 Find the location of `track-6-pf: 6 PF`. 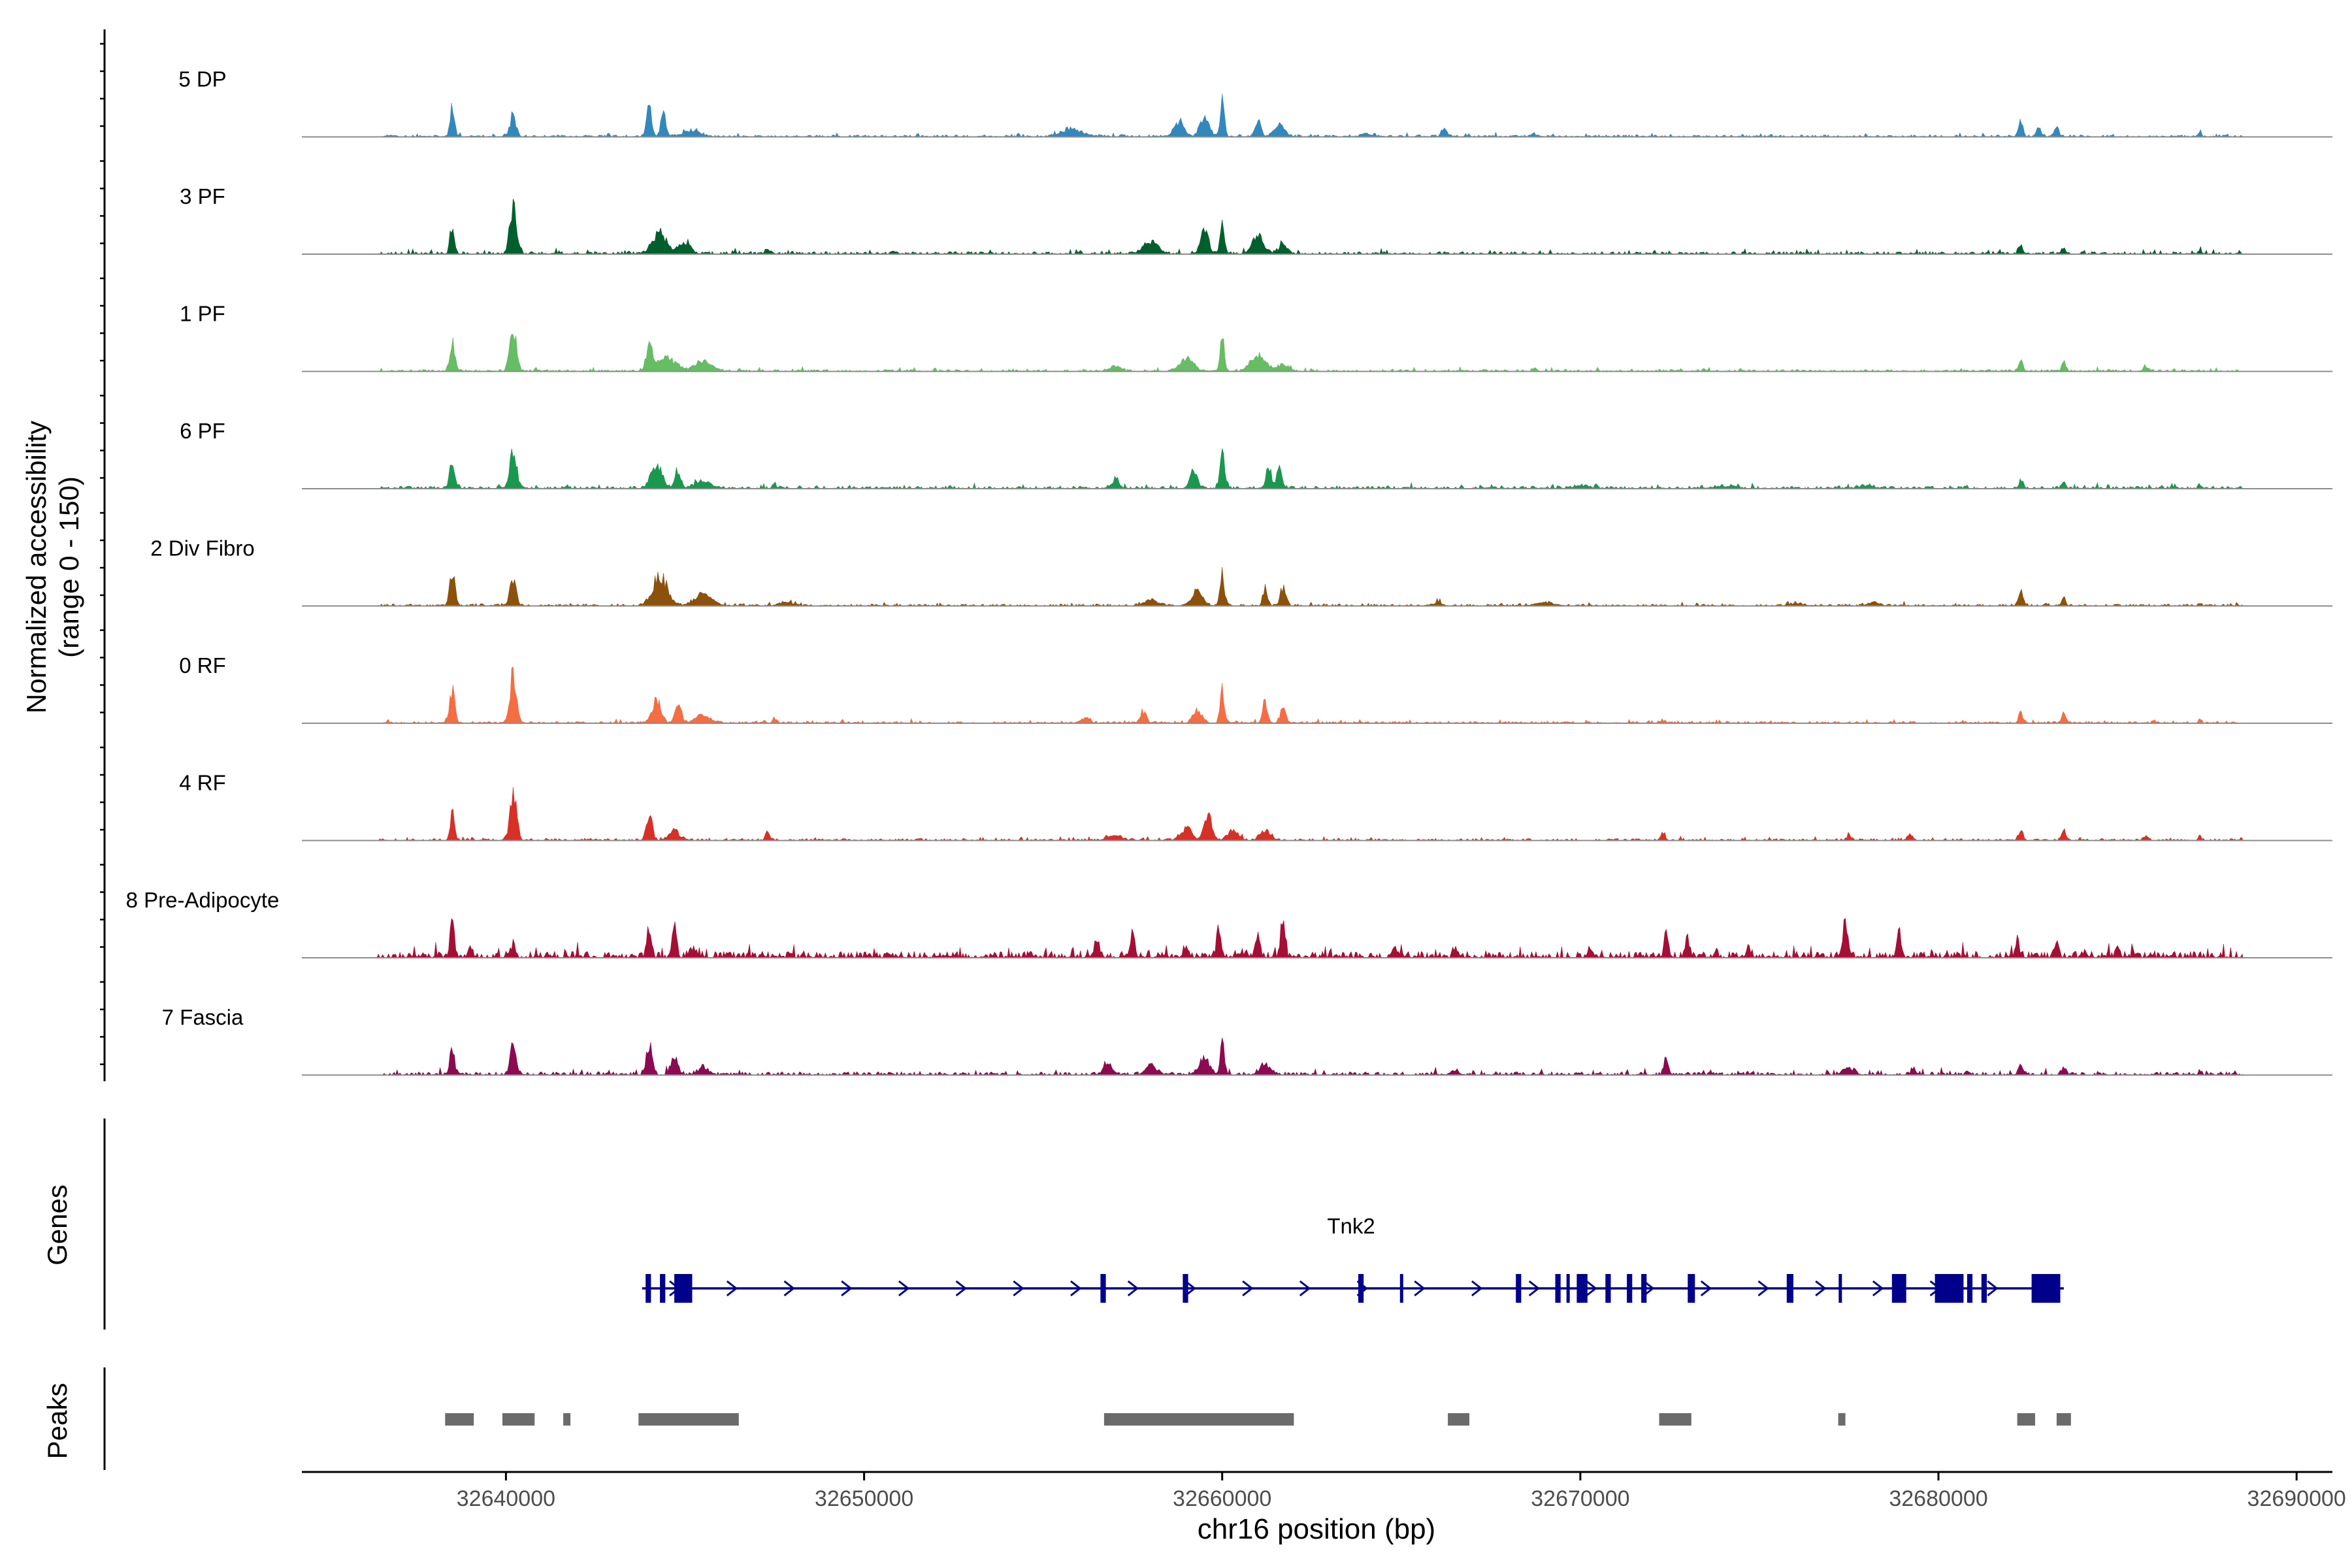

track-6-pf: 6 PF is located at coordinates (1256, 454).